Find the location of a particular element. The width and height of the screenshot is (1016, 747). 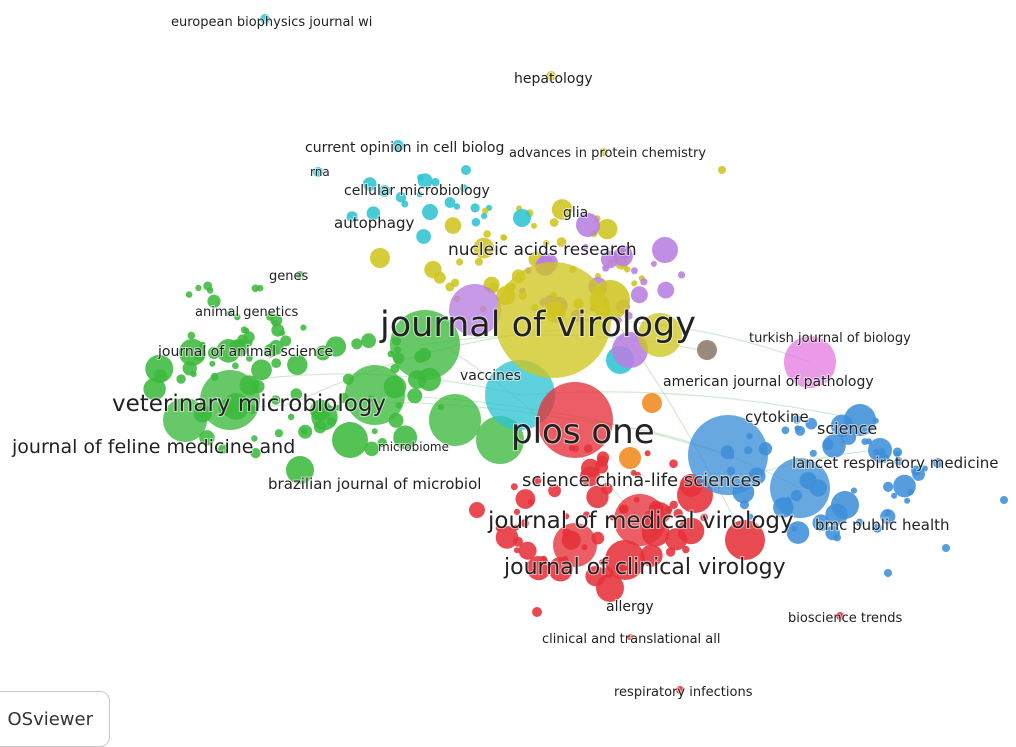

label-journal-of-virology: journal of virology is located at coordinates (537, 325).